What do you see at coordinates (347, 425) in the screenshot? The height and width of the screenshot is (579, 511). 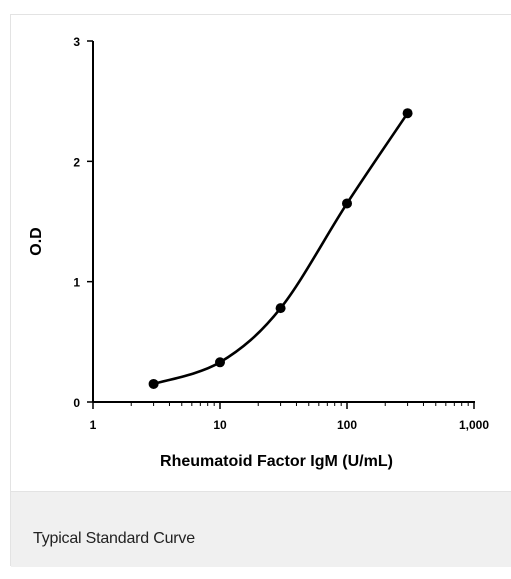 I see `x-tick-label: 100` at bounding box center [347, 425].